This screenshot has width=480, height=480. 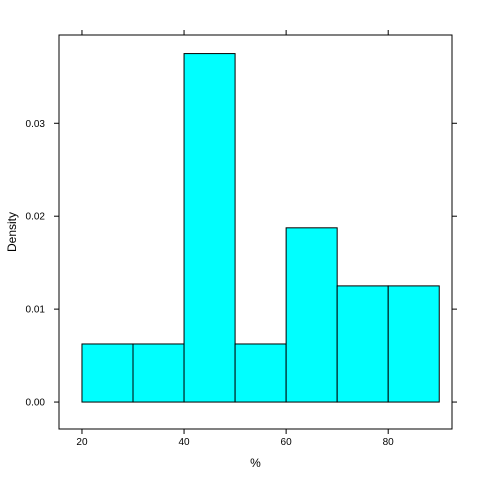 What do you see at coordinates (36, 217) in the screenshot?
I see `y-tick-label: 0.02` at bounding box center [36, 217].